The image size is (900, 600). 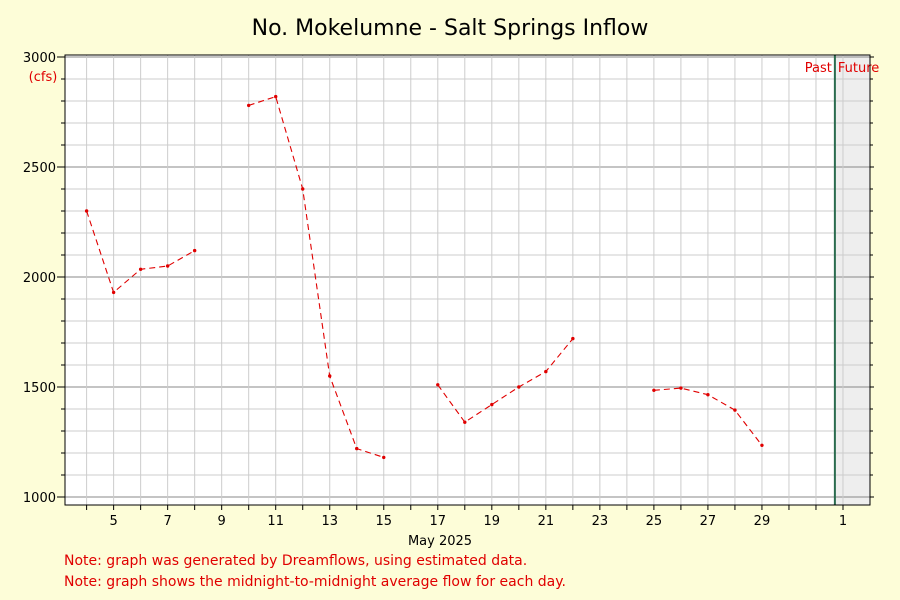 I want to click on past-label: Past, so click(x=818, y=68).